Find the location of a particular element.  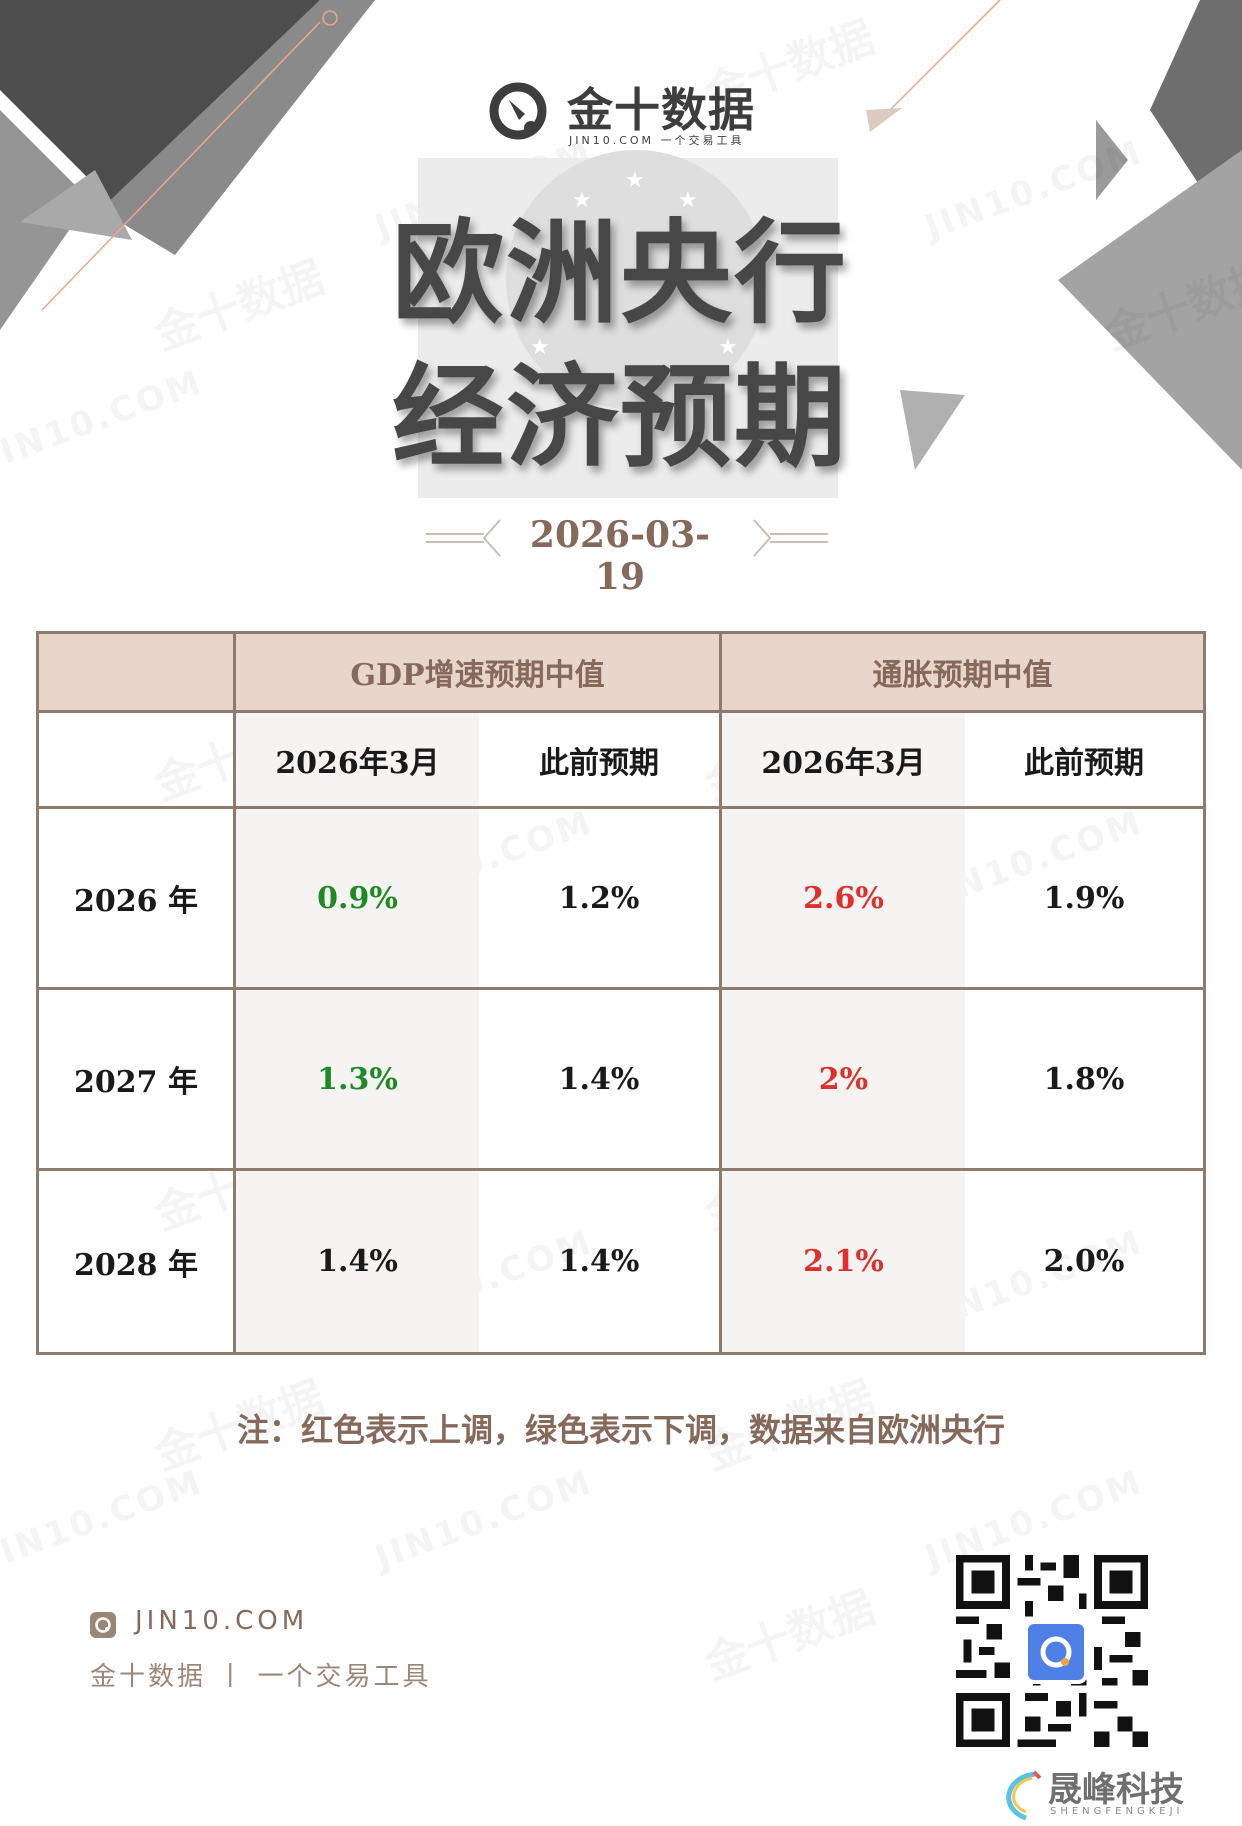

date-right-decoration is located at coordinates (790, 538).